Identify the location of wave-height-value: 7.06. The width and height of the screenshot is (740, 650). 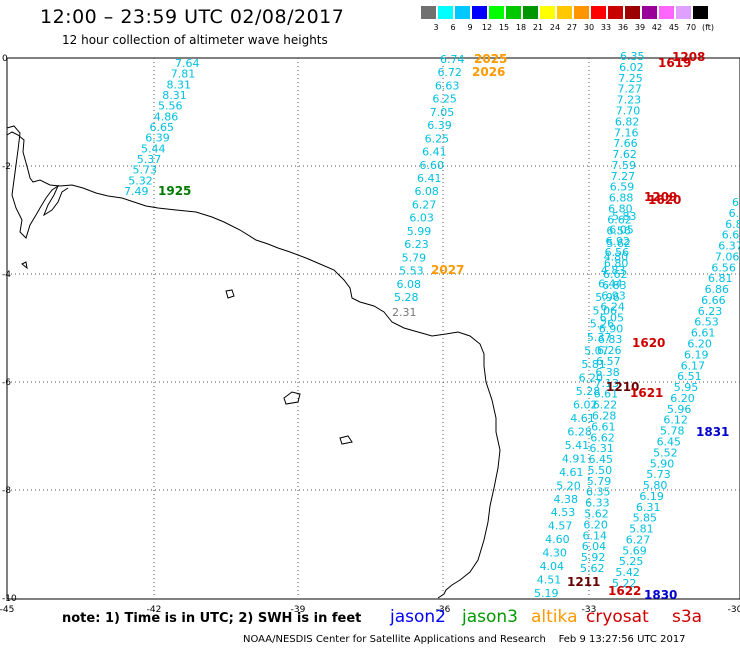
(727, 256).